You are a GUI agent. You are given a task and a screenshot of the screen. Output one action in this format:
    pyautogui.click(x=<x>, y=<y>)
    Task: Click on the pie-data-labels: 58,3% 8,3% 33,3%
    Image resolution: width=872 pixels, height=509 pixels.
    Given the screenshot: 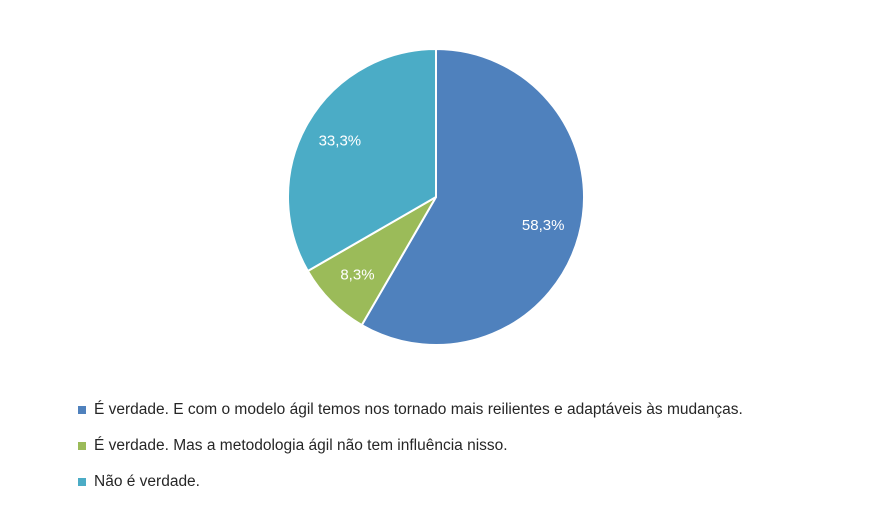 What is the action you would take?
    pyautogui.click(x=442, y=207)
    